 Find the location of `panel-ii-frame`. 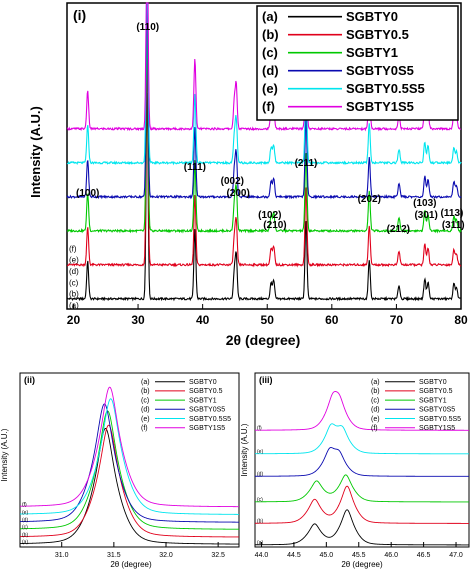

panel-ii-frame is located at coordinates (129, 460).